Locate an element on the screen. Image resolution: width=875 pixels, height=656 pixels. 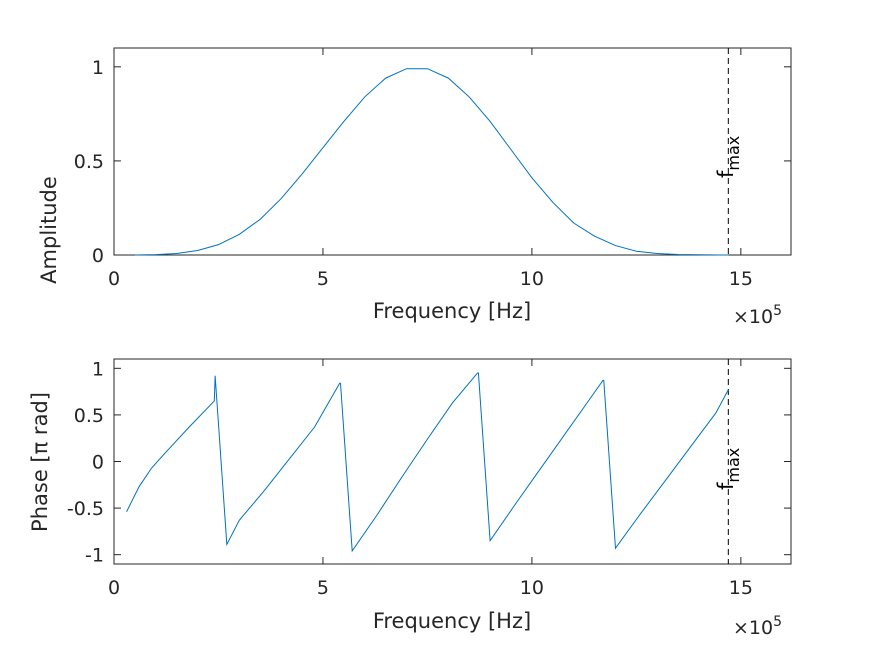
phase-y-tick-label: -1 is located at coordinates (94, 556).